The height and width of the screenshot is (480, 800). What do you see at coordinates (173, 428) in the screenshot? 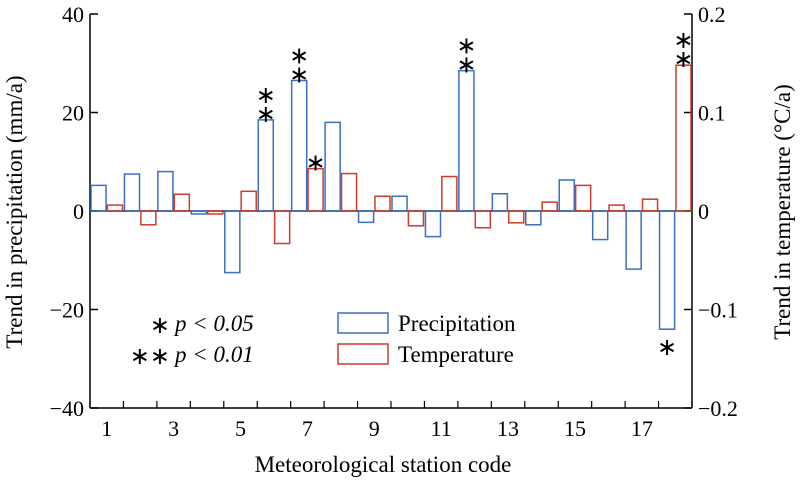
I see `x-tick-label: 3` at bounding box center [173, 428].